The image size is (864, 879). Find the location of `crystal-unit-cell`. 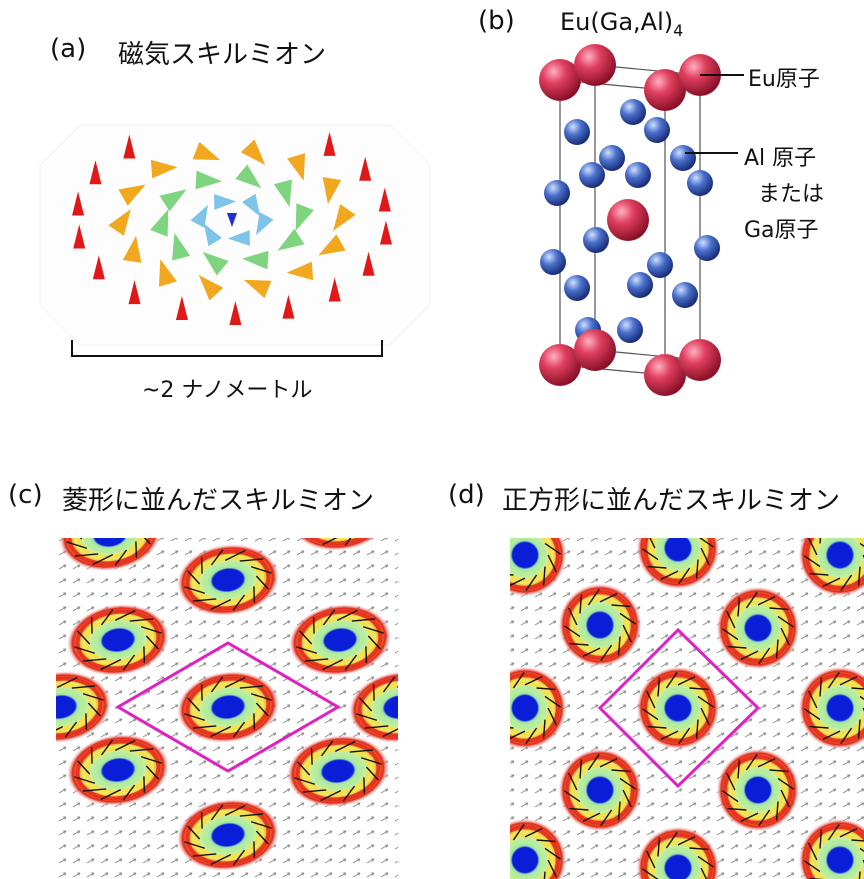

crystal-unit-cell is located at coordinates (641, 220).